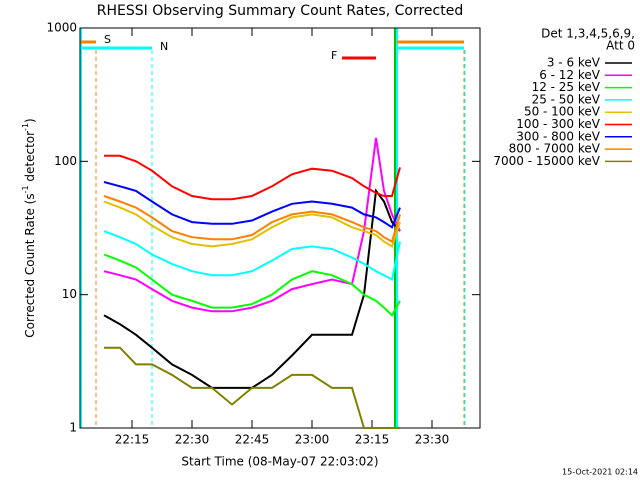 Image resolution: width=640 pixels, height=480 pixels. Describe the element at coordinates (334, 55) in the screenshot. I see `annotation: F` at that location.